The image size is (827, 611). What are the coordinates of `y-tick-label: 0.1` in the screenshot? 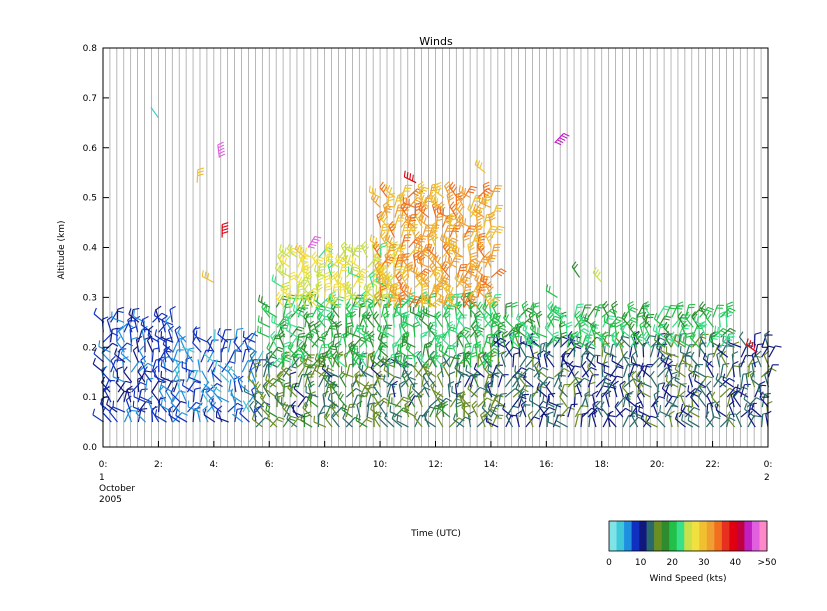 It's located at (90, 398).